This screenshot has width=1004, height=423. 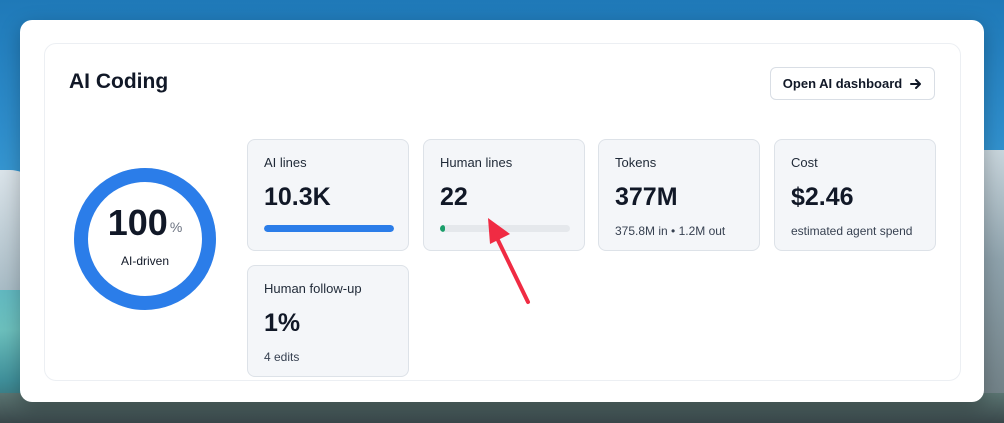 What do you see at coordinates (842, 83) in the screenshot?
I see `open-ai-dashboard-label: Open AI dashboard` at bounding box center [842, 83].